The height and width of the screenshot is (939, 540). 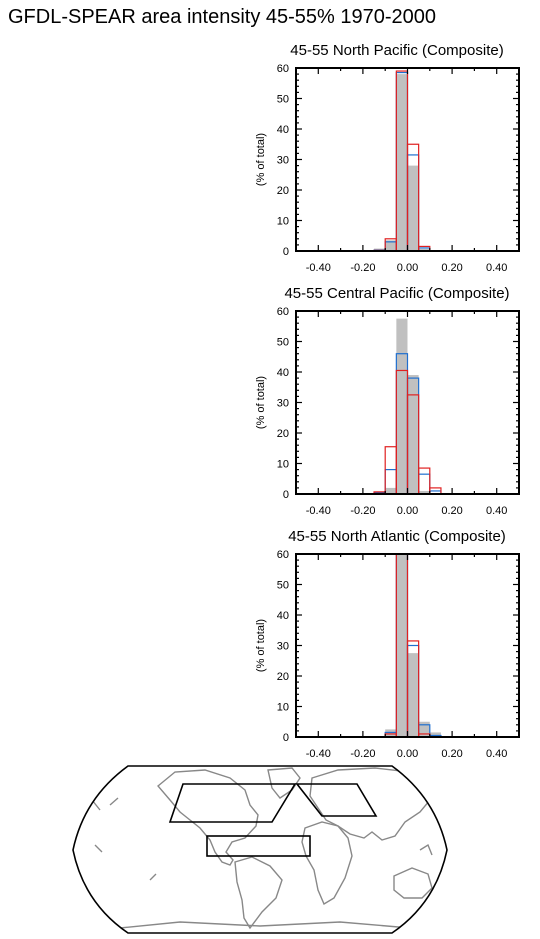 I want to click on central-pacific-ytick-label: 60, so click(x=283, y=312).